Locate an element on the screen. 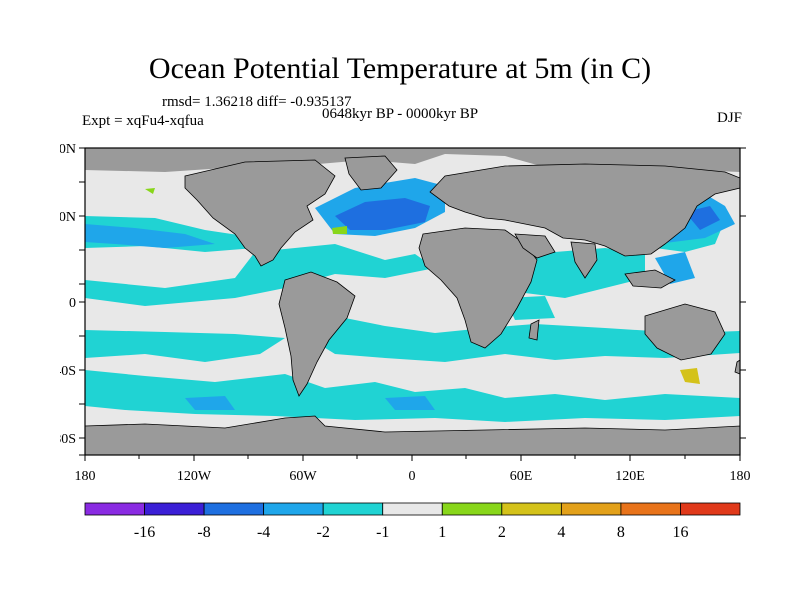  colorbar-label-9: 16 is located at coordinates (680, 532).